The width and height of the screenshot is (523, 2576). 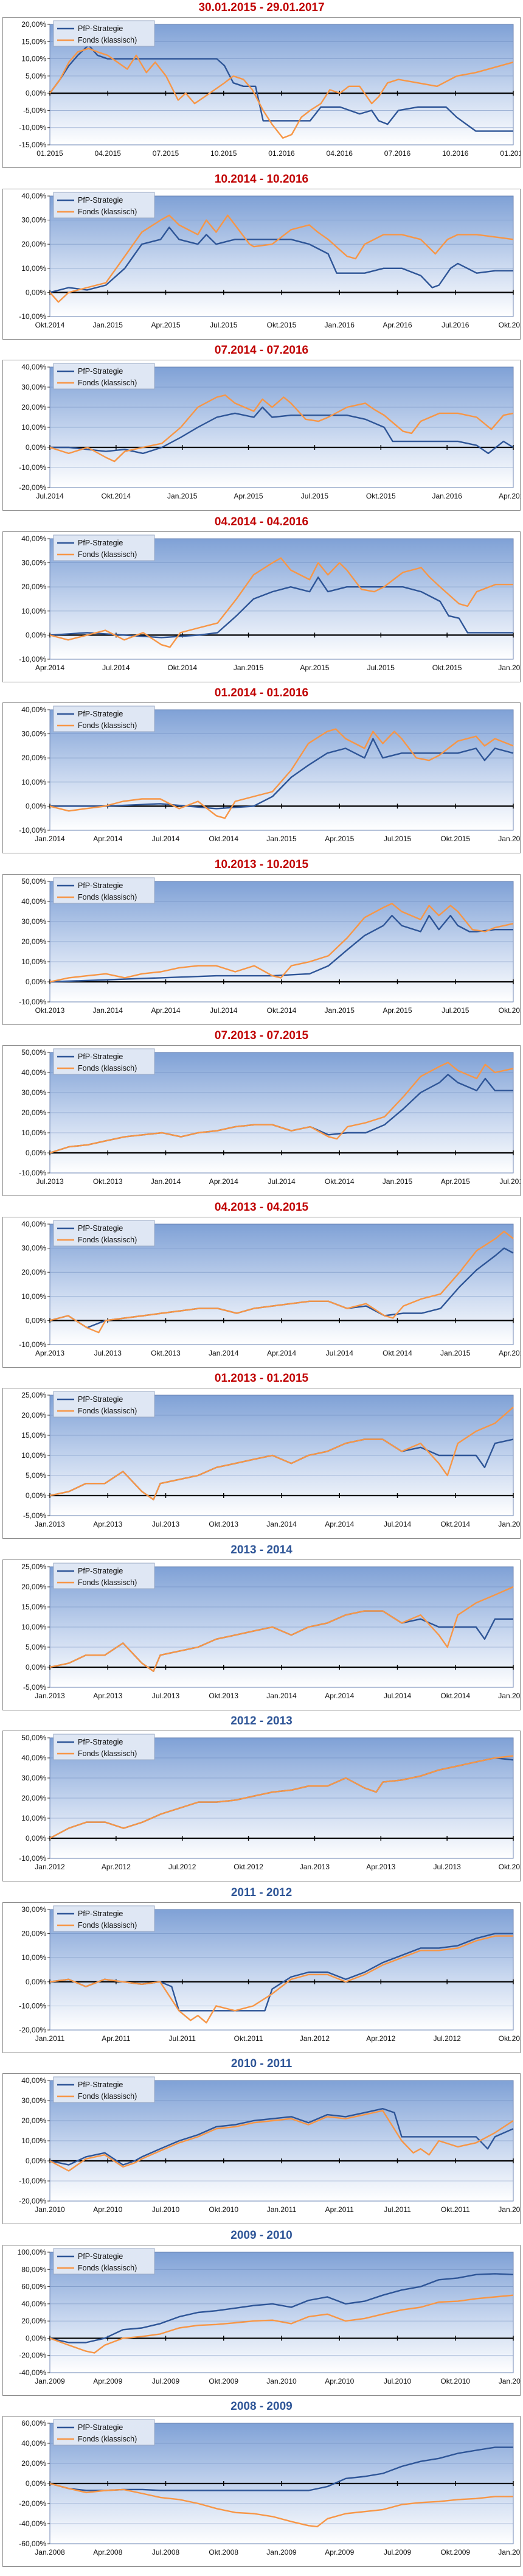 I want to click on x-tick-label: Jan.2009, so click(x=50, y=2381).